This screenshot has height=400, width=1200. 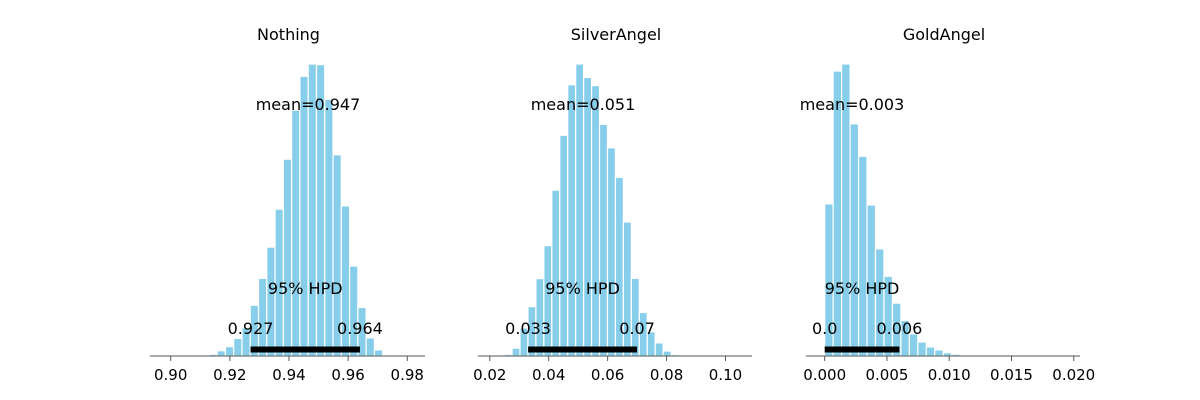 I want to click on hpd-upper-label: 0.964, so click(x=360, y=328).